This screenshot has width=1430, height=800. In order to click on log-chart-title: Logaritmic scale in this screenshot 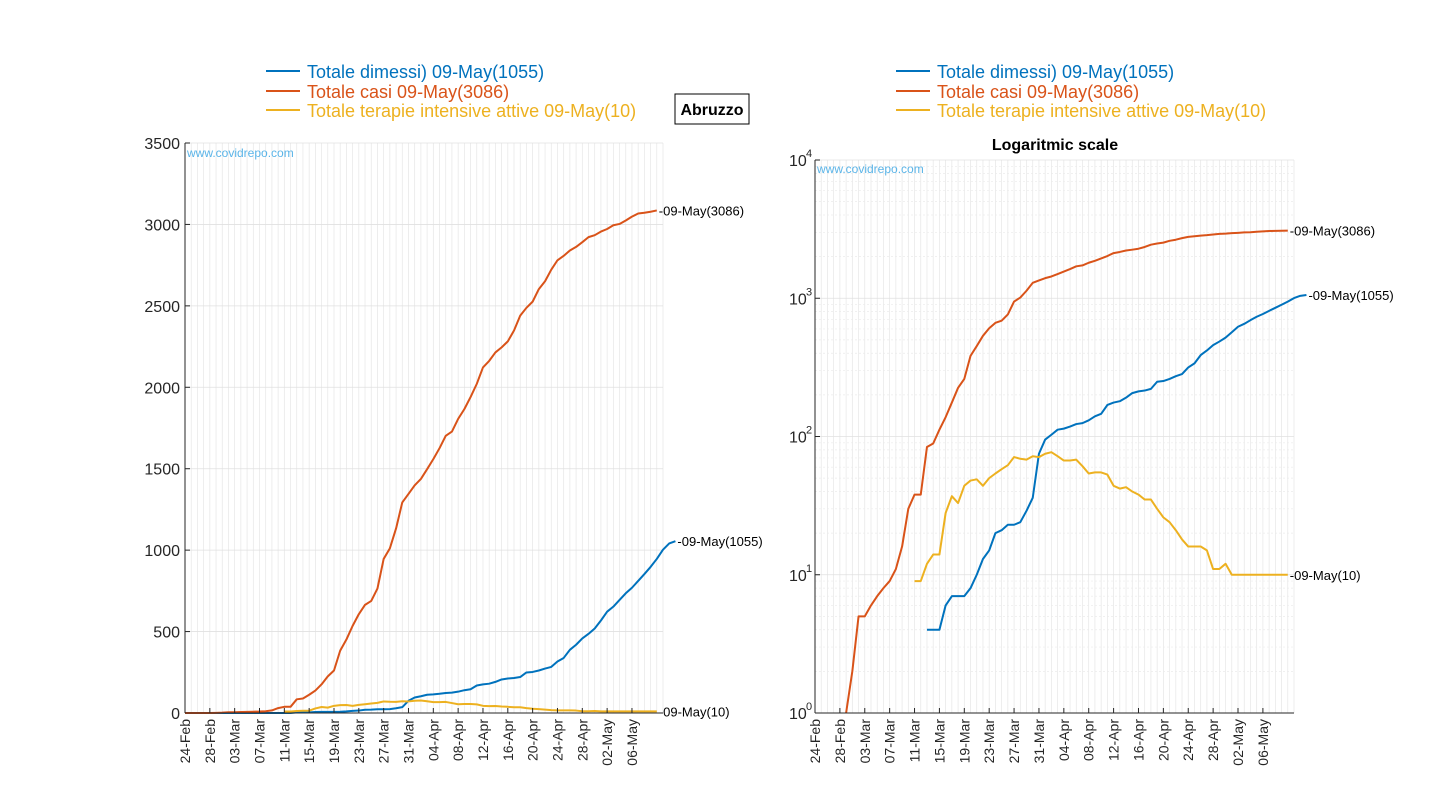, I will do `click(1055, 145)`.